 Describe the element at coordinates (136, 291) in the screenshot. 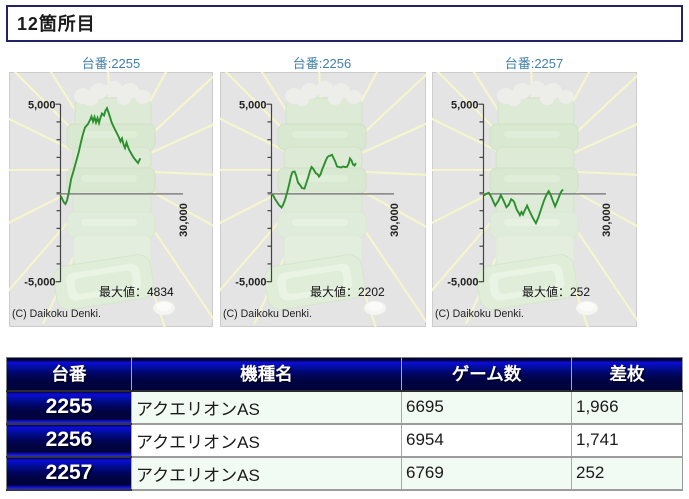

I see `svg-text: 最大値：4834` at that location.